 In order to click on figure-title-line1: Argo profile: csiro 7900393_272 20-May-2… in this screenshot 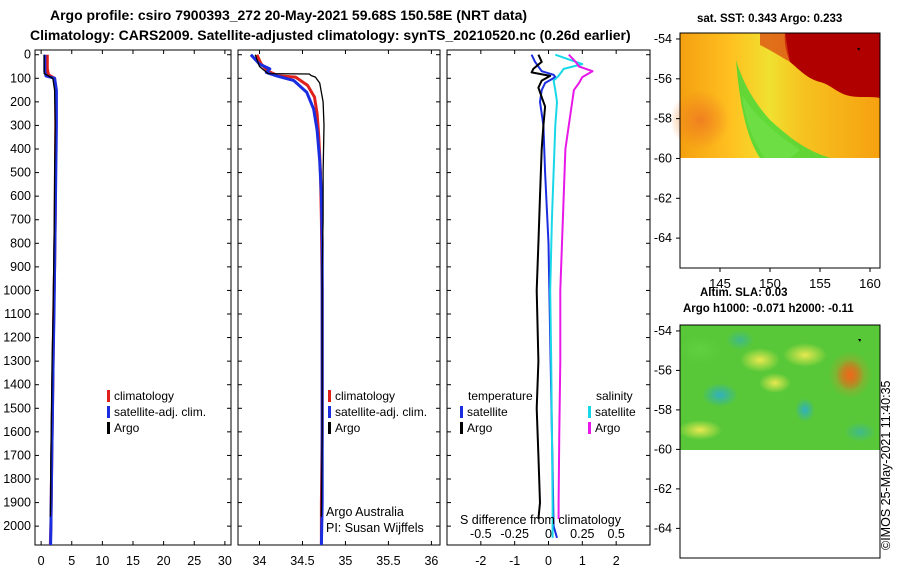, I will do `click(288, 15)`.